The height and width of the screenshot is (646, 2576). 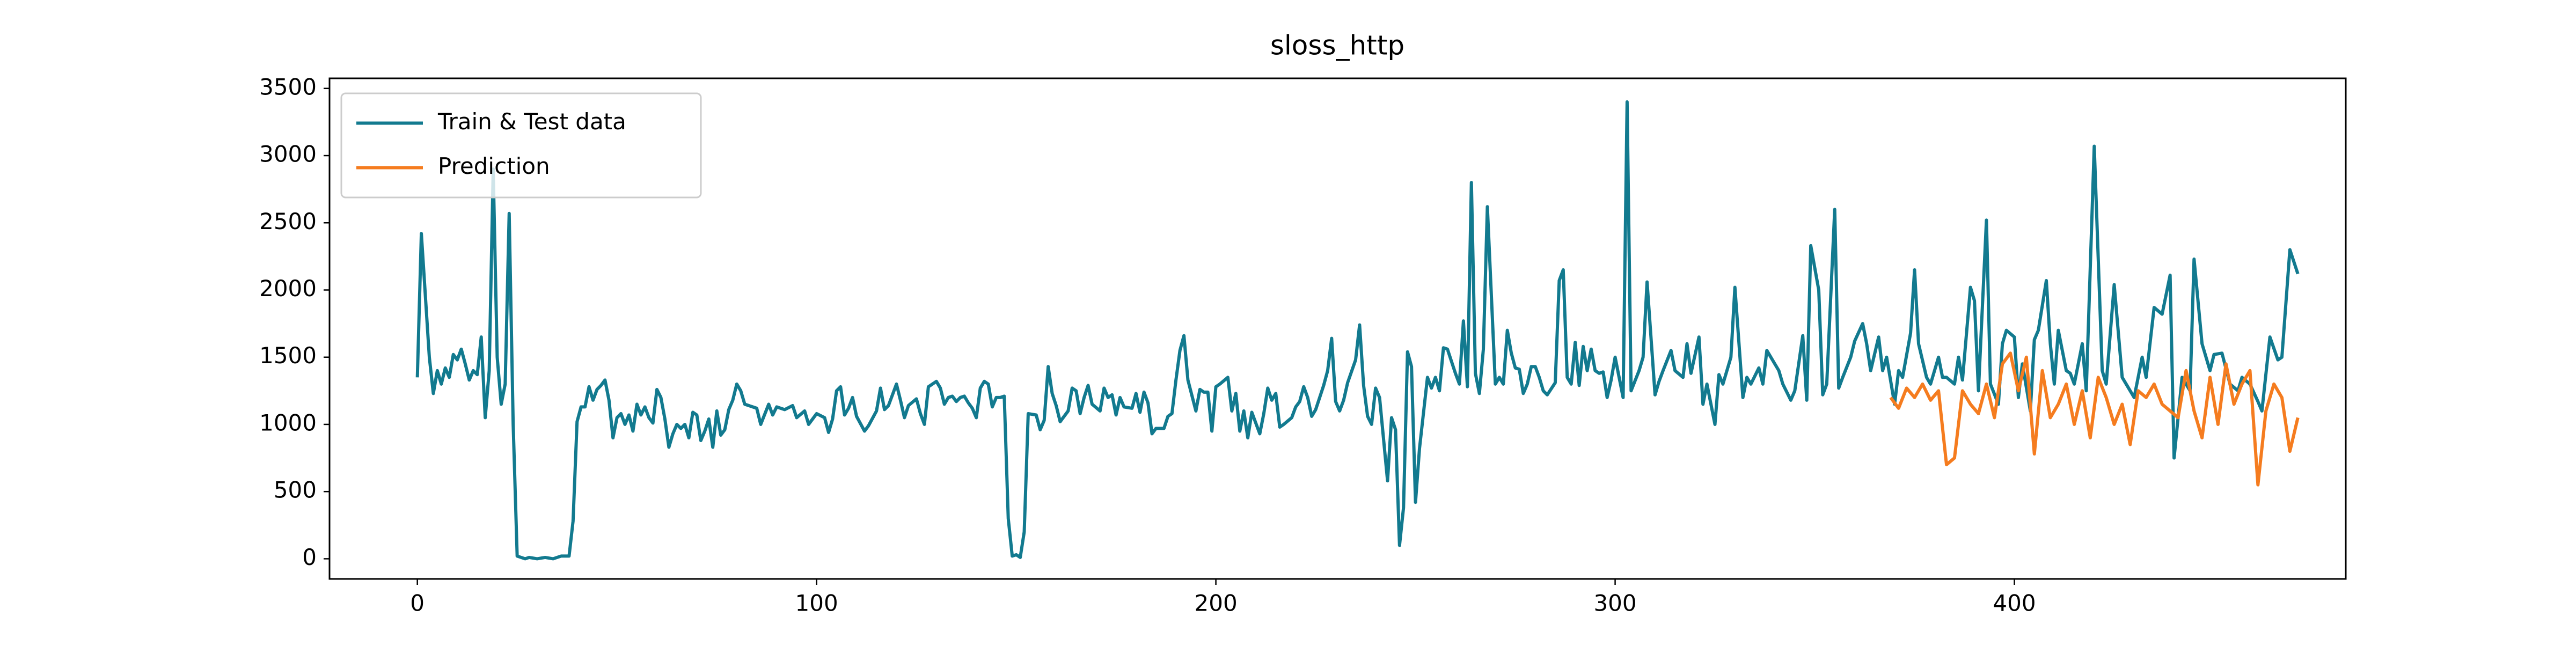 I want to click on x-tick-label: 0, so click(x=417, y=603).